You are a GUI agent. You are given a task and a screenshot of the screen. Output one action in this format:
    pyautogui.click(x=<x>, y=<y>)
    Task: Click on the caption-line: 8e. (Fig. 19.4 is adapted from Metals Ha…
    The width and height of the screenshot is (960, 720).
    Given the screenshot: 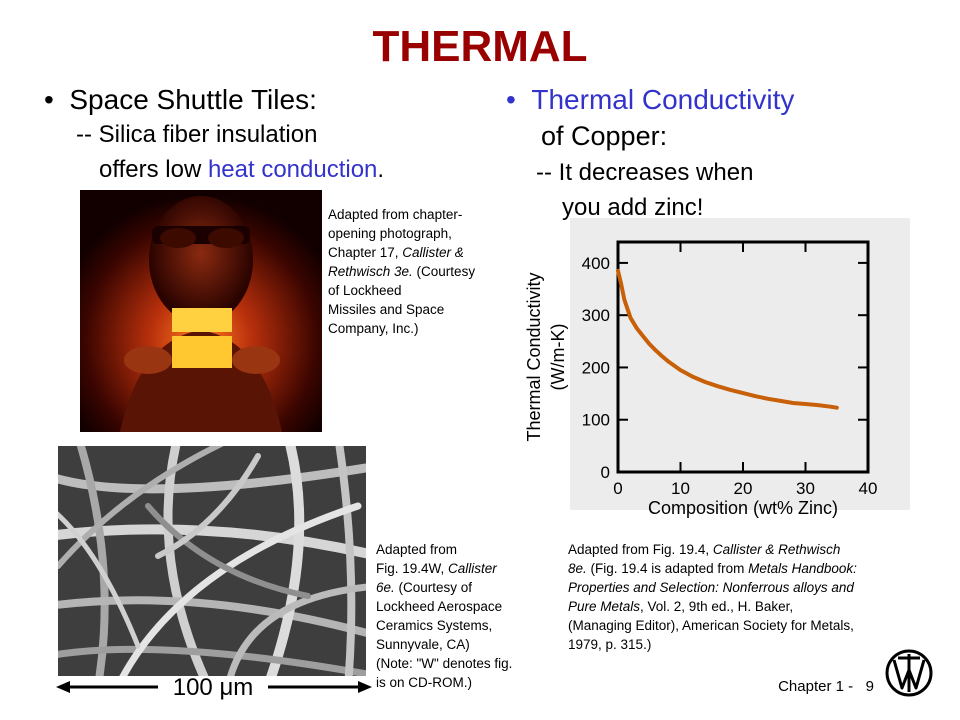 What is the action you would take?
    pyautogui.click(x=748, y=568)
    